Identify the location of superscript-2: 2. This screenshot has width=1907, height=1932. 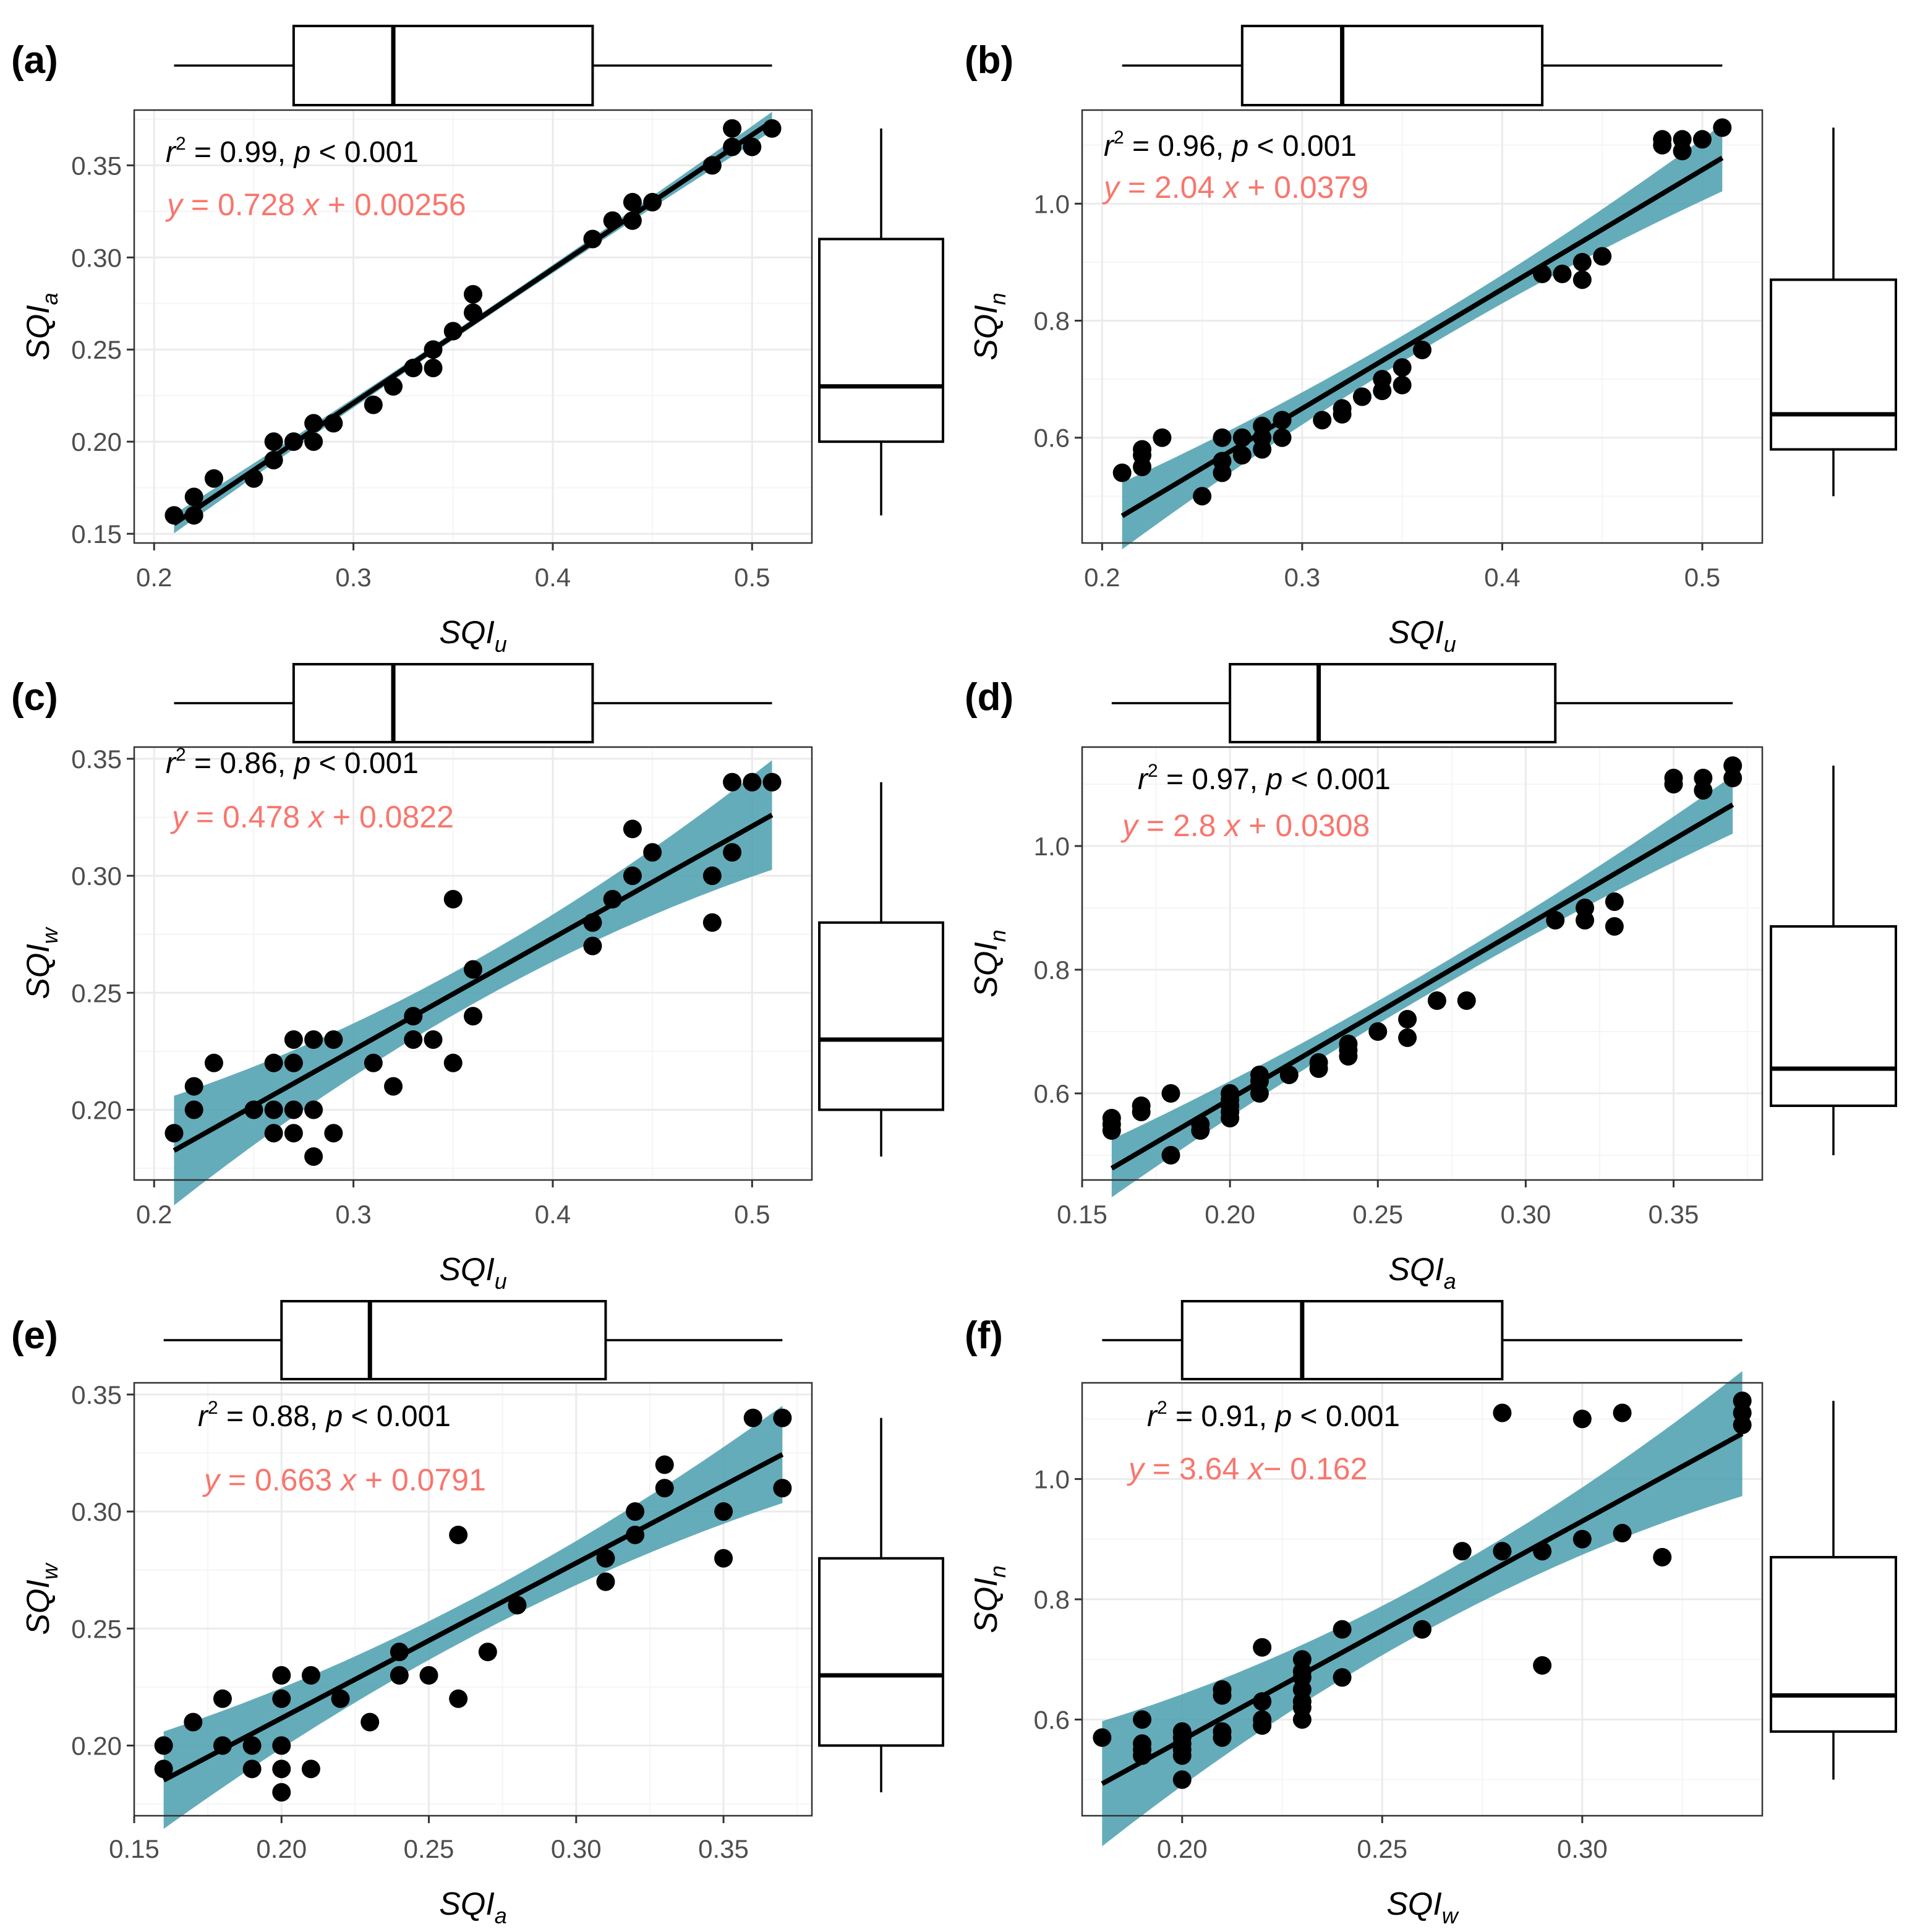
(181, 144).